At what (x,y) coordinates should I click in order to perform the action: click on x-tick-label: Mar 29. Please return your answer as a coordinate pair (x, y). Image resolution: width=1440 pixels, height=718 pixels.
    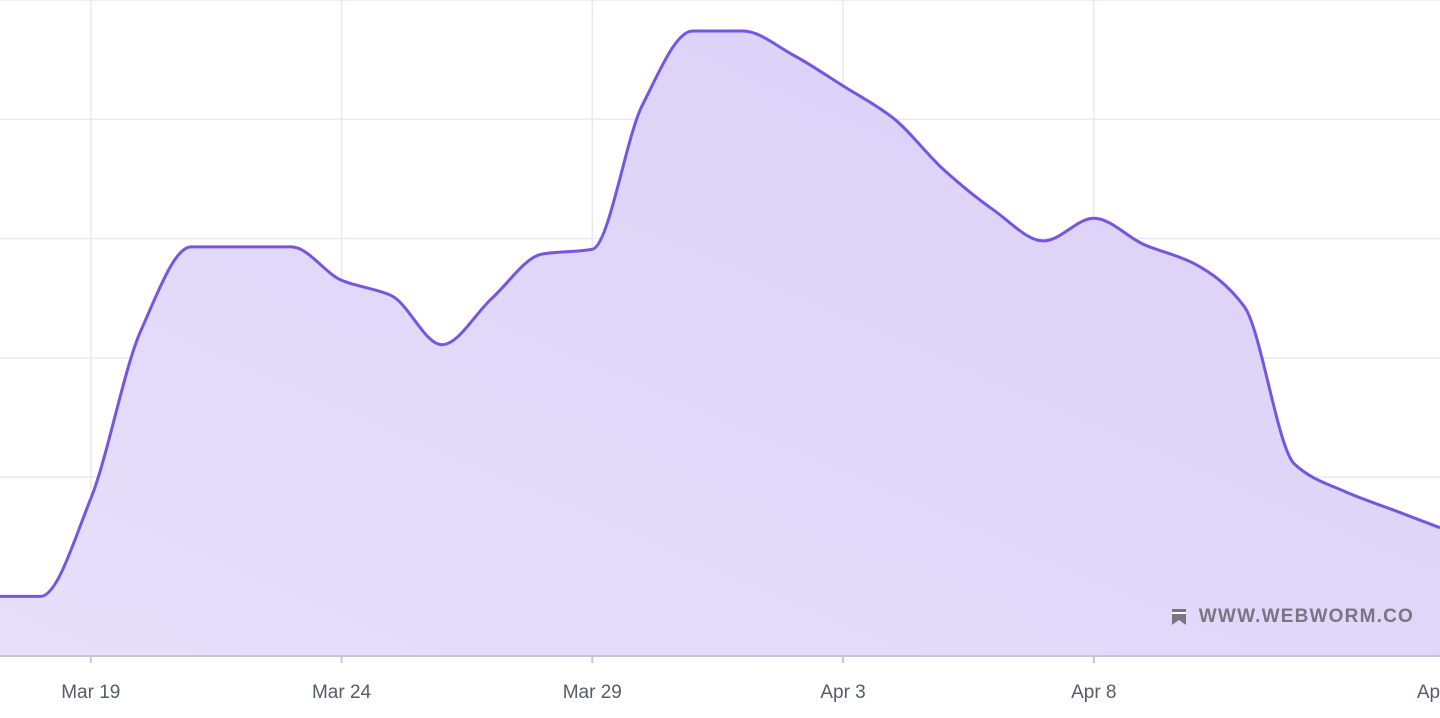
    Looking at the image, I should click on (592, 692).